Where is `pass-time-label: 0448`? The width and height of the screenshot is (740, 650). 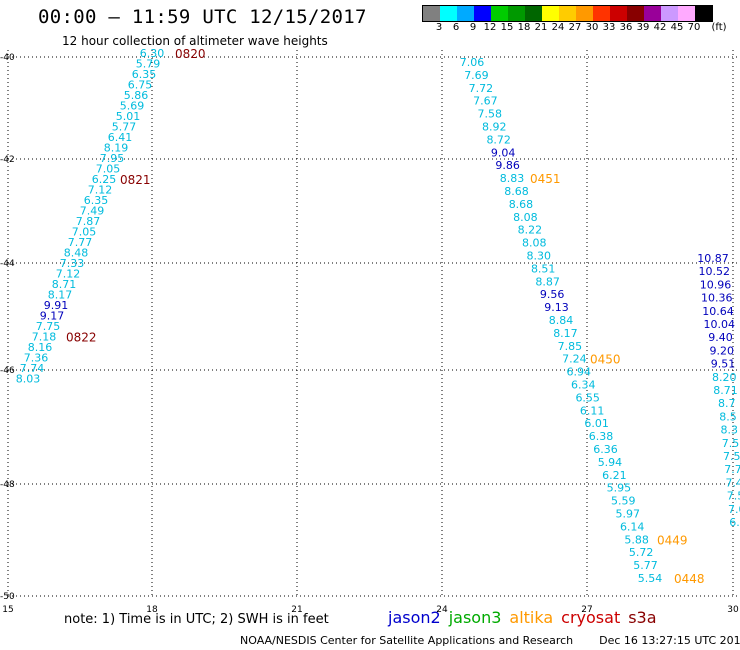
pass-time-label: 0448 is located at coordinates (689, 579).